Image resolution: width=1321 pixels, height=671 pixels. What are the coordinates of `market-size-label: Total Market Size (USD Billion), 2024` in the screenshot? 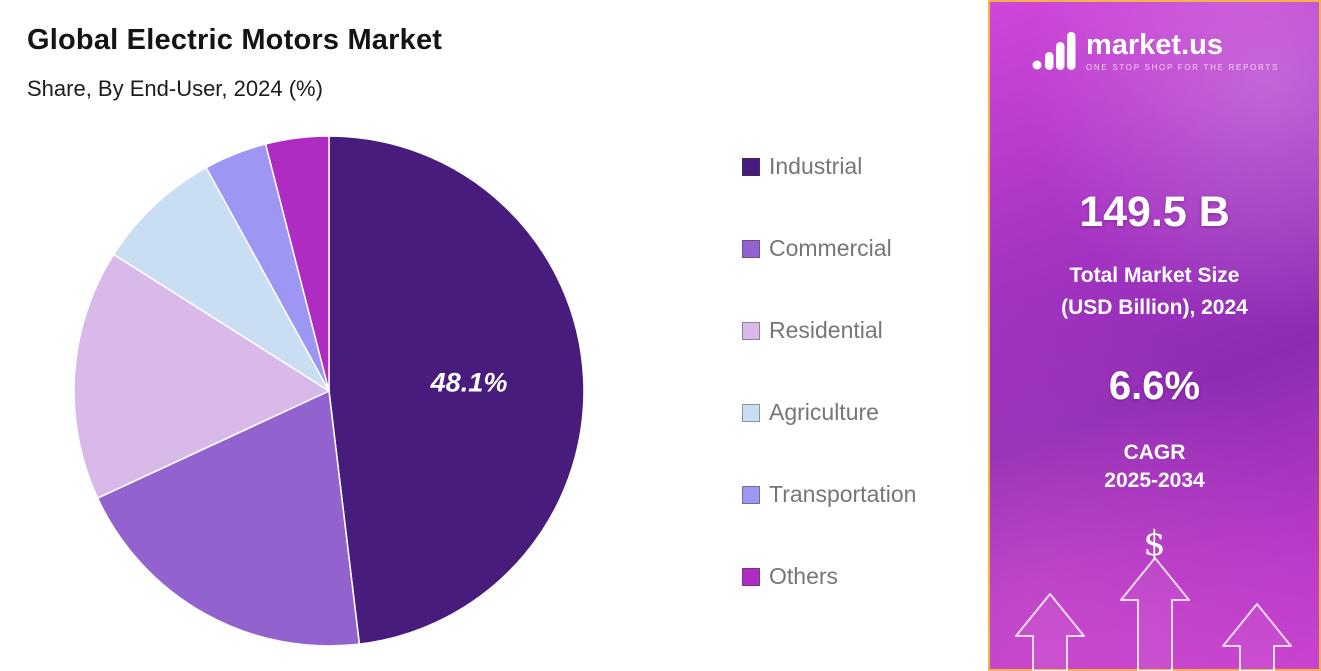 It's located at (1154, 291).